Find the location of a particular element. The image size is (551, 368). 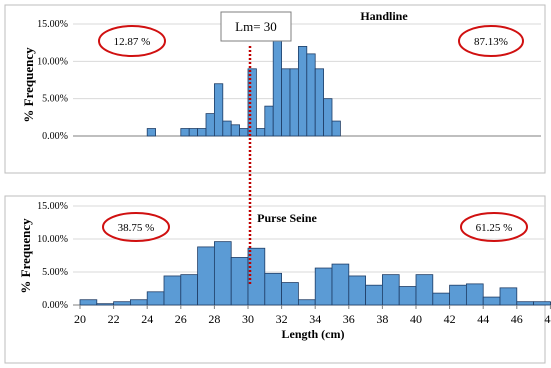

x-tick-label: 22 is located at coordinates (114, 319).